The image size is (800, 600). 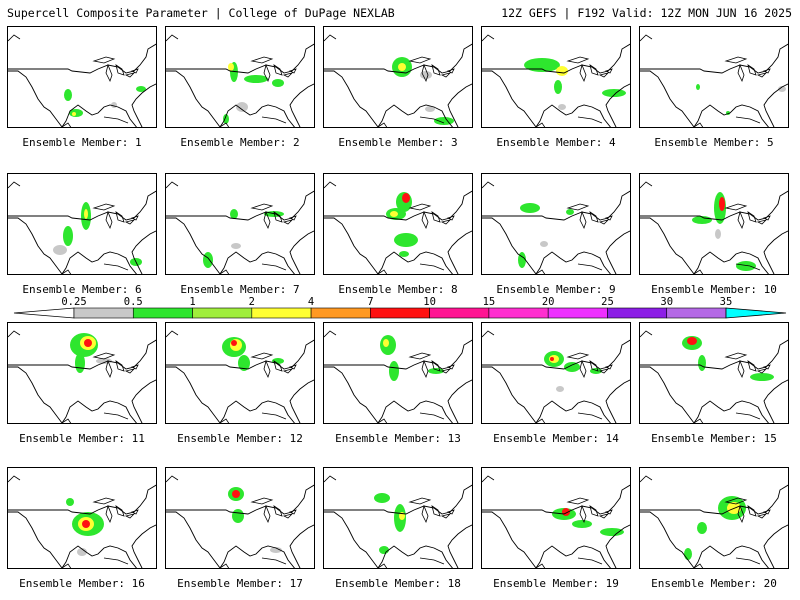 What do you see at coordinates (240, 583) in the screenshot?
I see `member-label: Ensemble Member: 17` at bounding box center [240, 583].